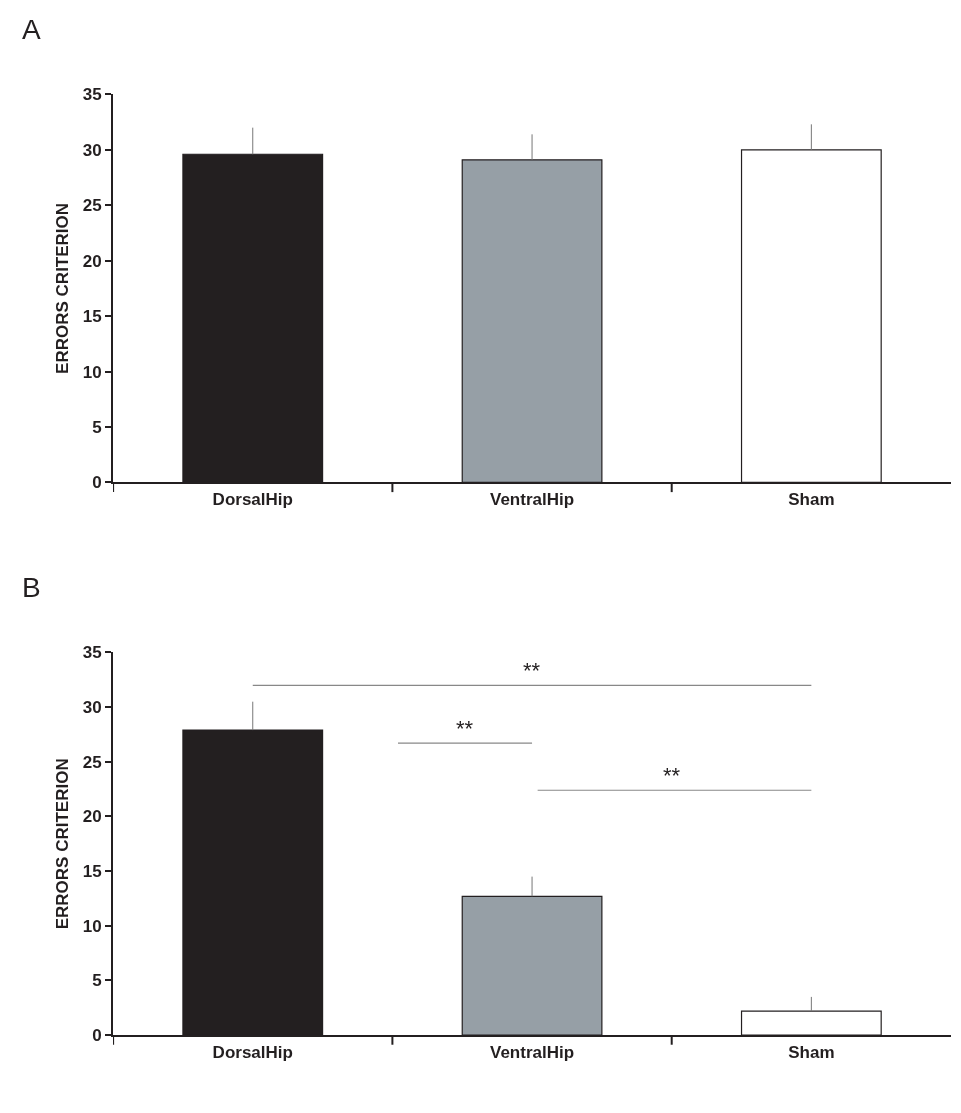 The width and height of the screenshot is (961, 1113). I want to click on chart-title: A, so click(31, 29).